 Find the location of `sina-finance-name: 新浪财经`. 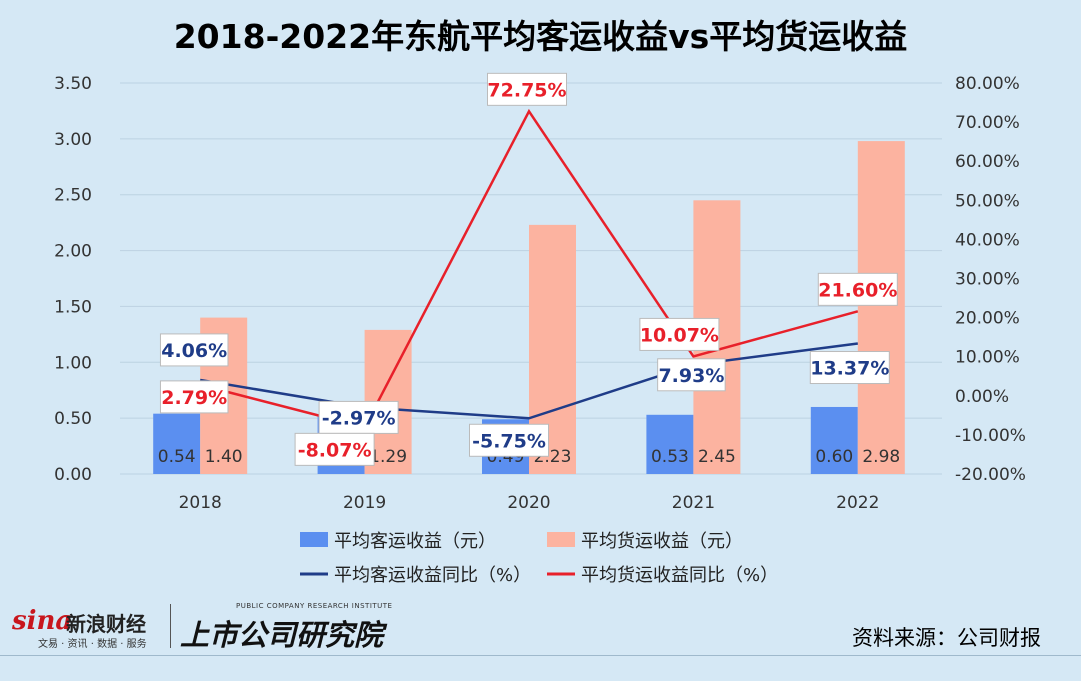

sina-finance-name: 新浪财经 is located at coordinates (106, 624).